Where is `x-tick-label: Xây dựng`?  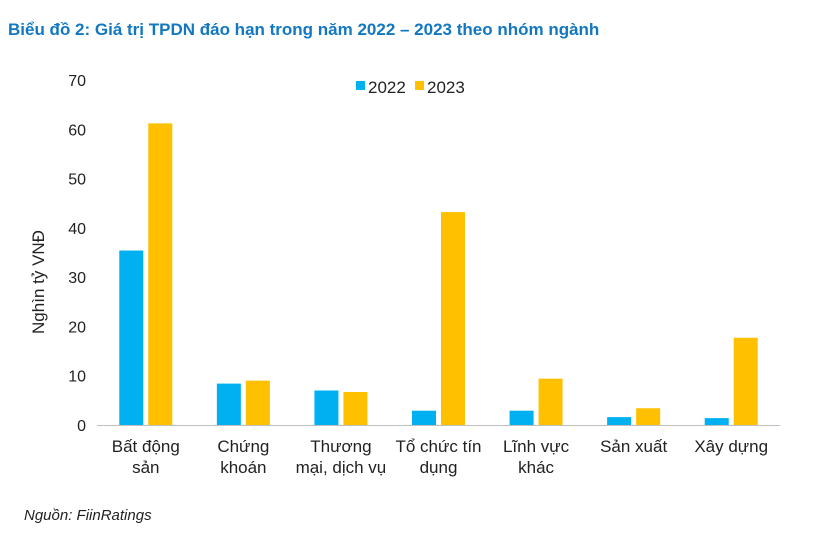 x-tick-label: Xây dựng is located at coordinates (731, 446).